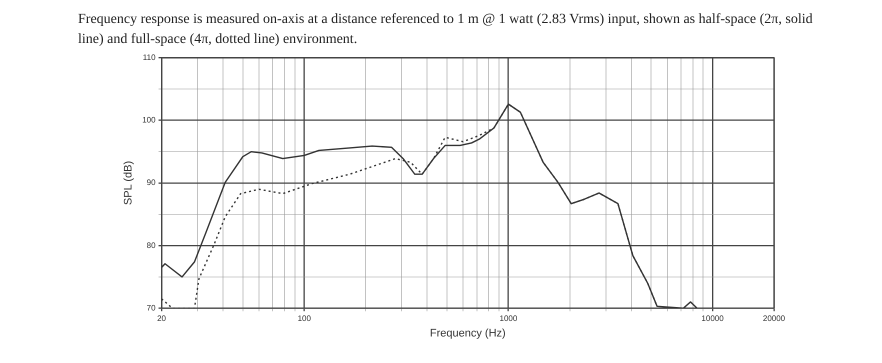  Describe the element at coordinates (774, 319) in the screenshot. I see `x-tick-label: 20000` at that location.